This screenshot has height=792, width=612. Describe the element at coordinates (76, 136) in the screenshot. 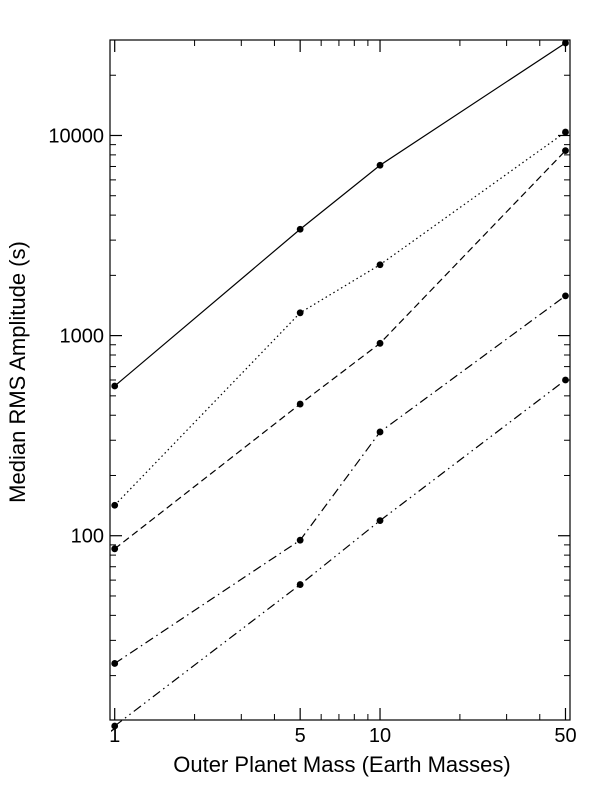

I see `y-tick-label: 10000` at that location.